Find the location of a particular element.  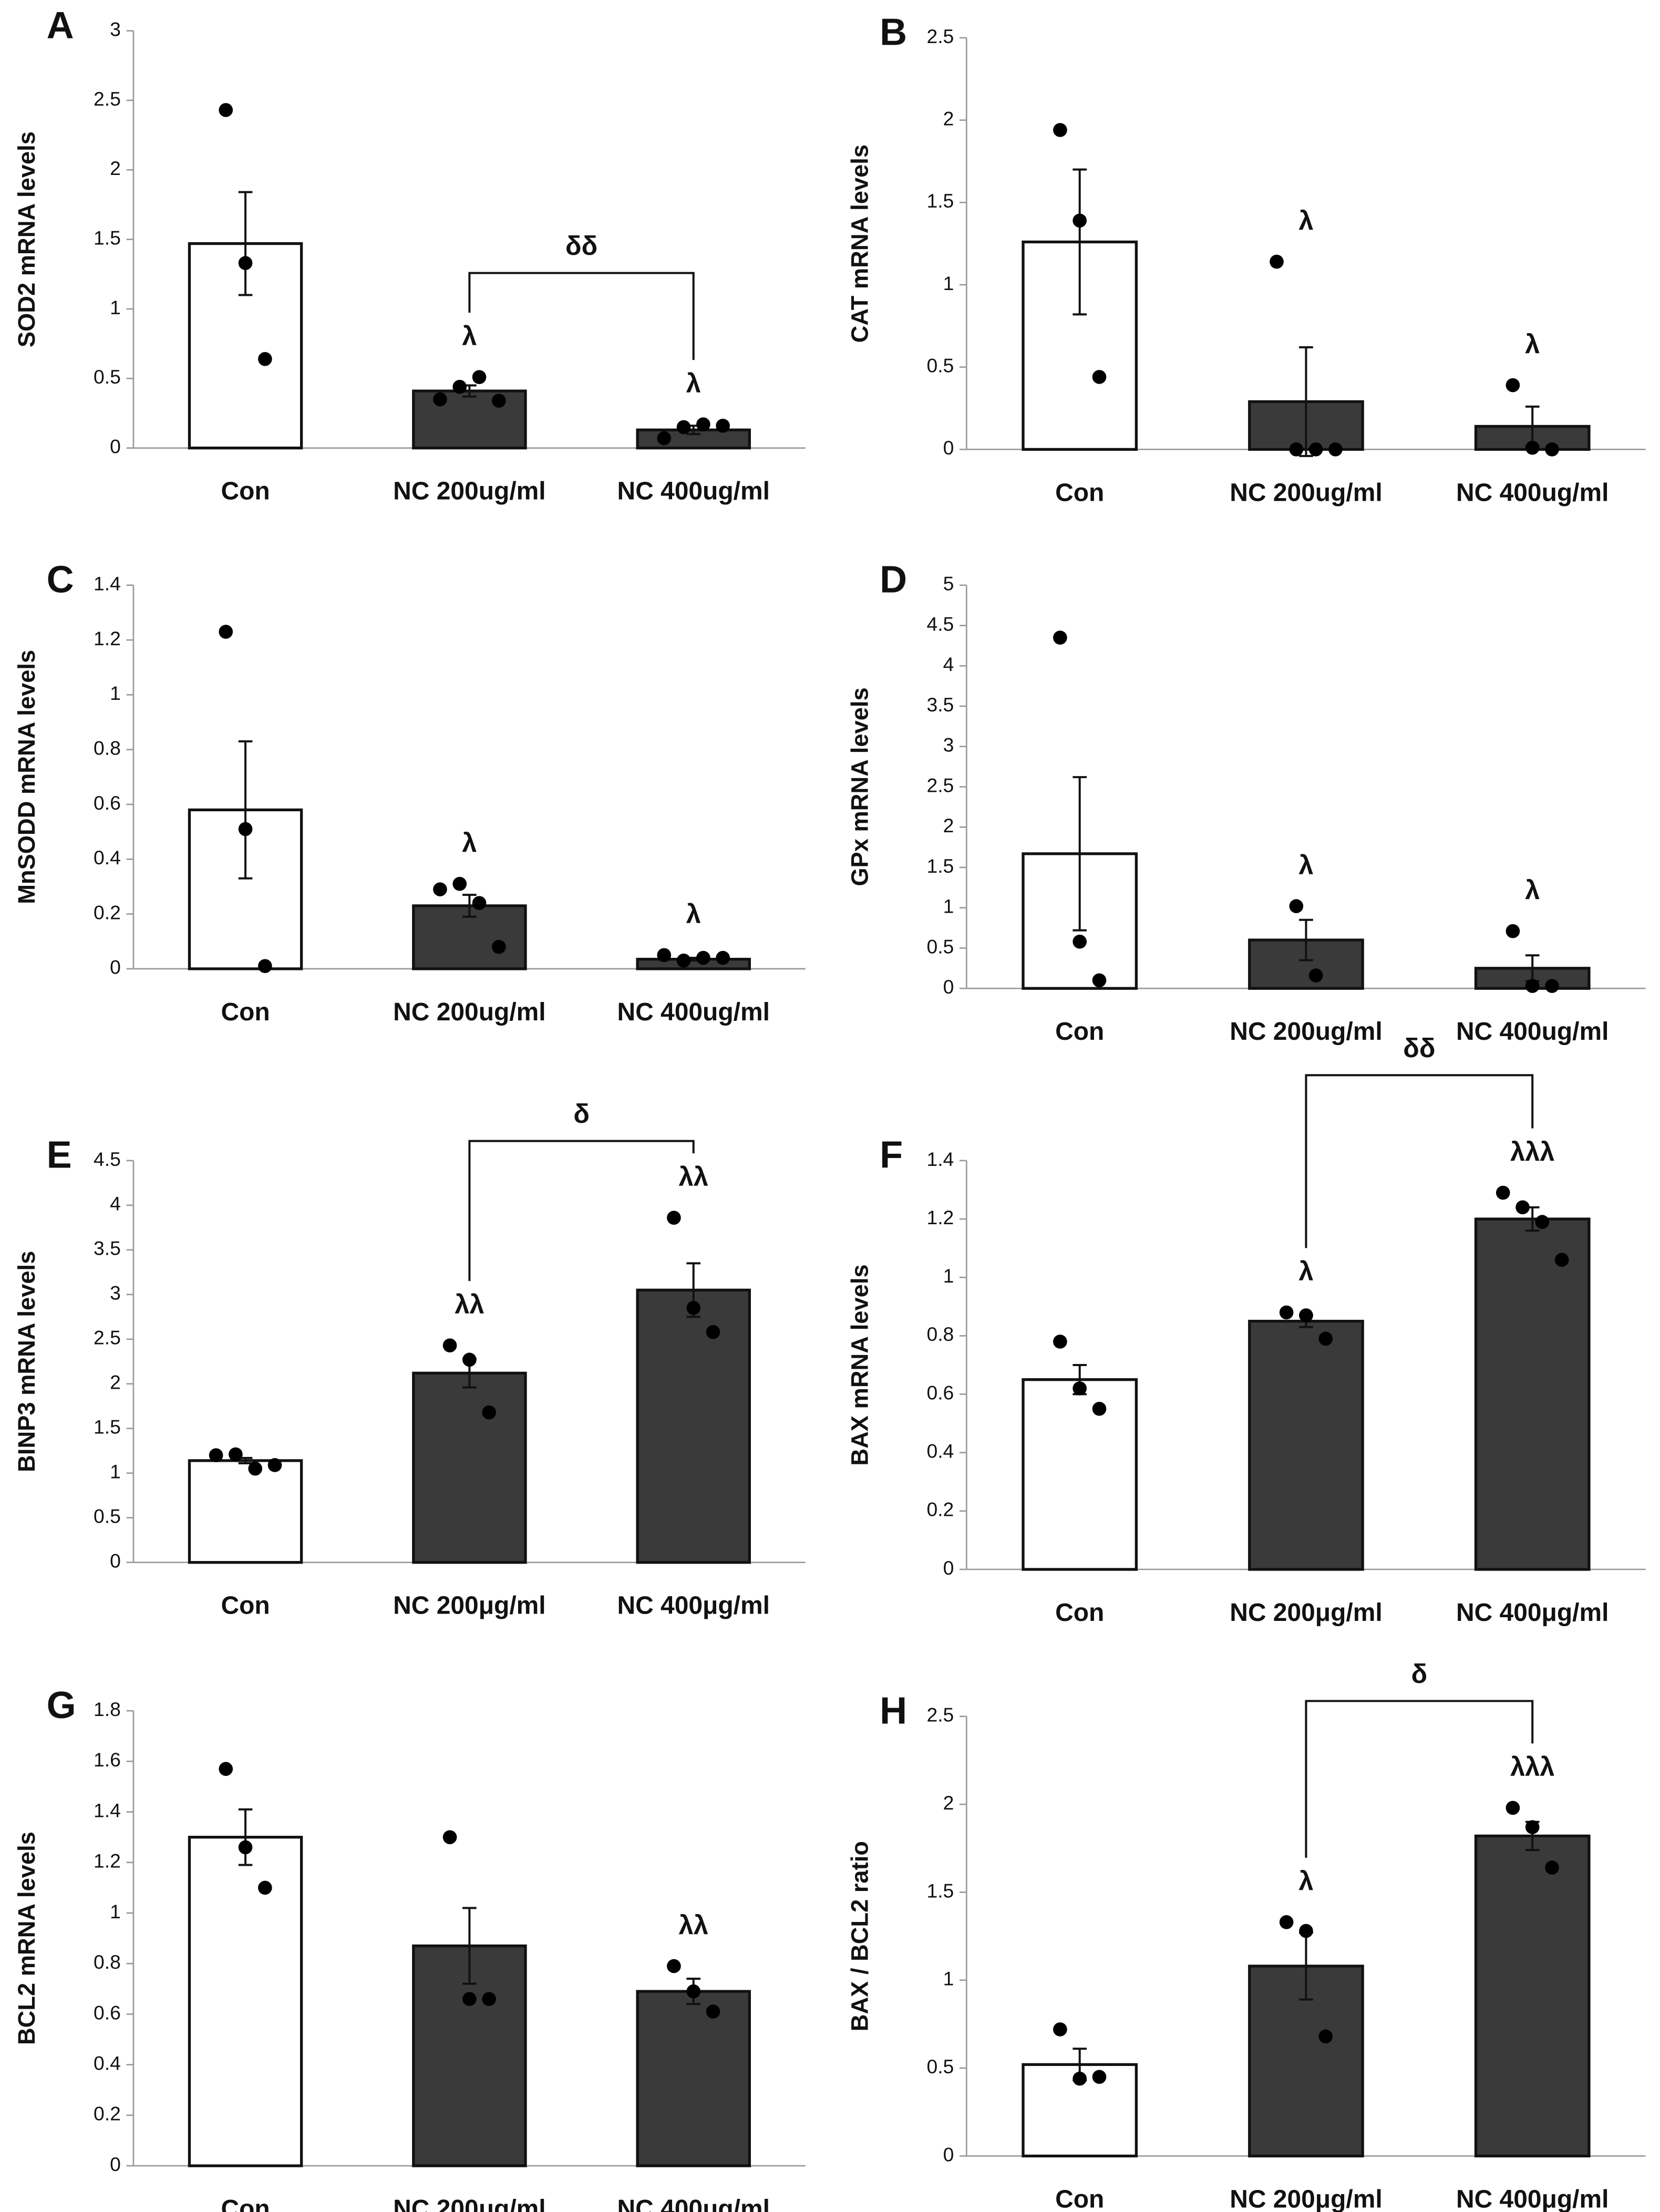

y-tick-label: 1.2 is located at coordinates (107, 1861).